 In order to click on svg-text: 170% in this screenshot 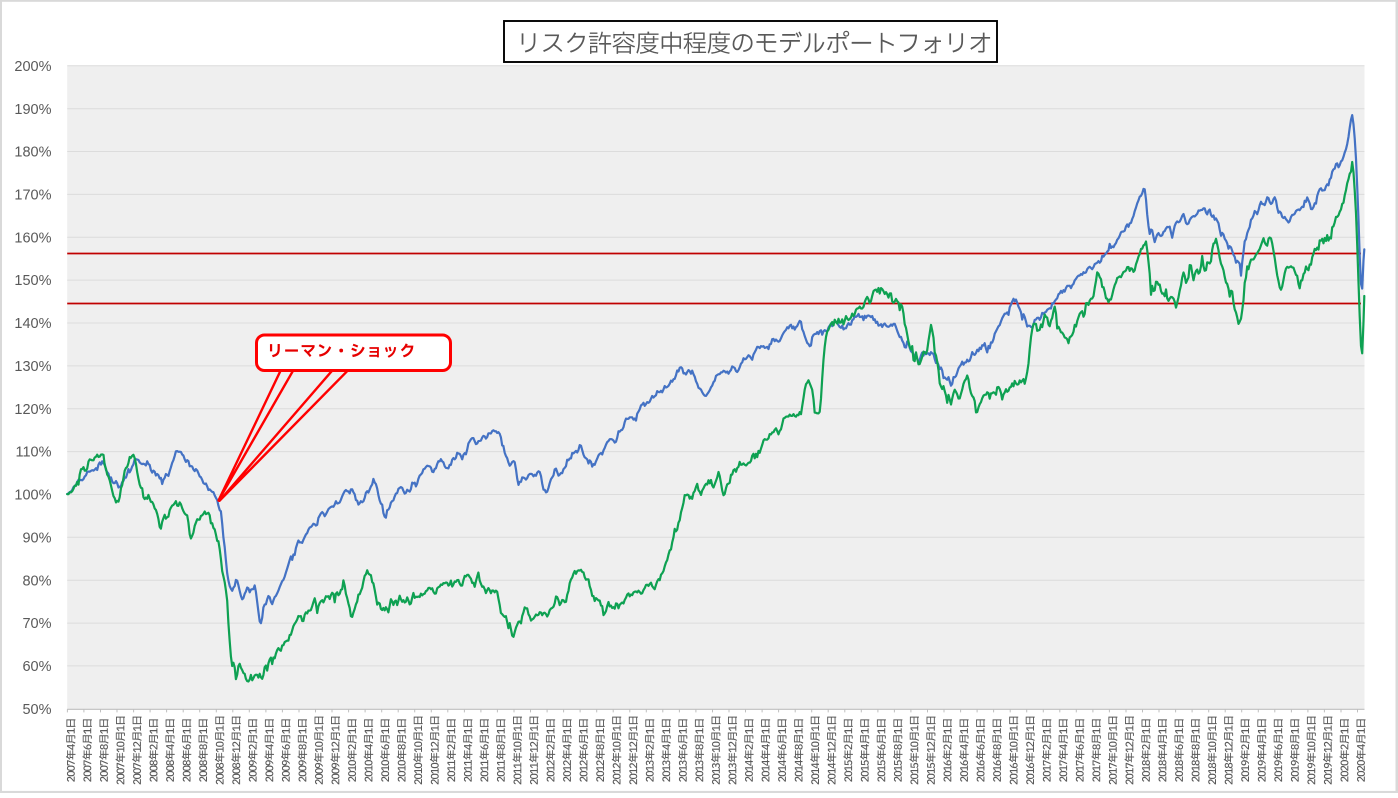, I will do `click(32, 196)`.